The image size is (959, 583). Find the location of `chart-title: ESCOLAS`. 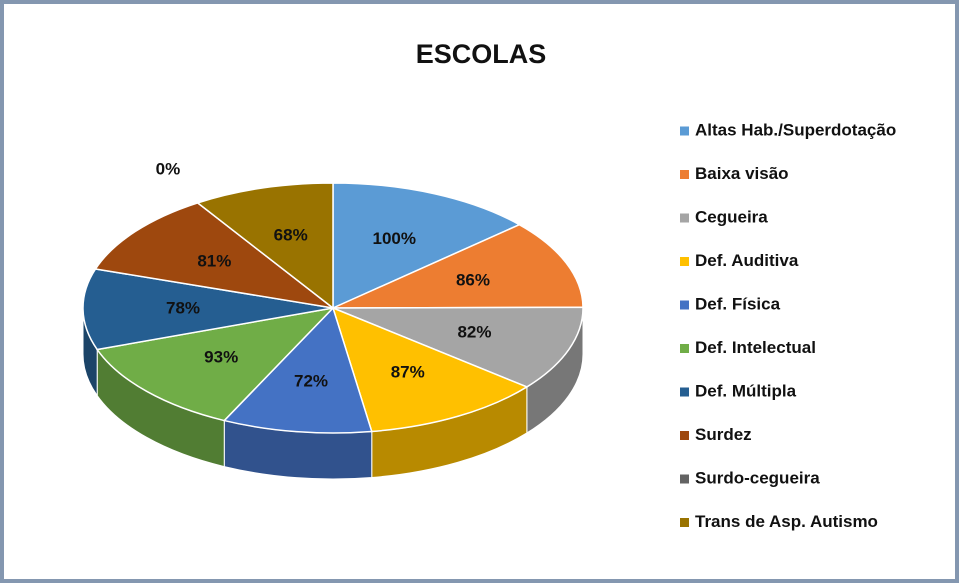

chart-title: ESCOLAS is located at coordinates (481, 54).